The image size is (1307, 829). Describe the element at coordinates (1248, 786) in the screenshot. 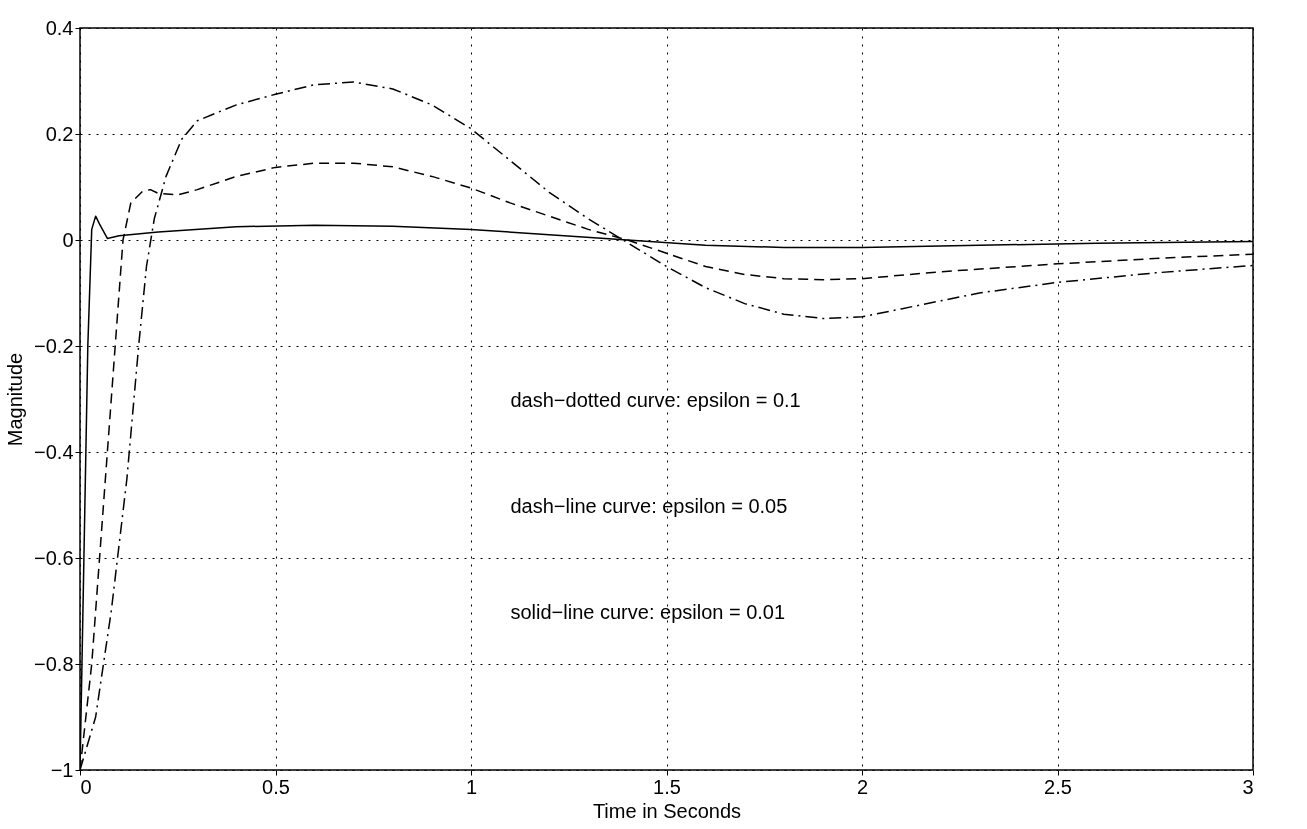

I see `x-tick-label: 3` at that location.